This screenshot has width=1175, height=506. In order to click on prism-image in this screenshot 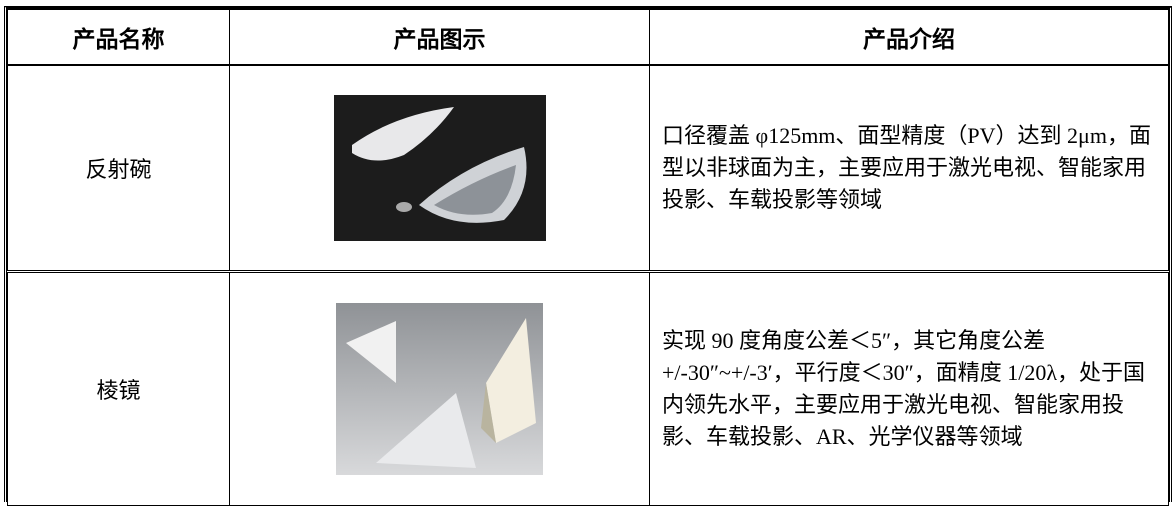, I will do `click(439, 389)`.